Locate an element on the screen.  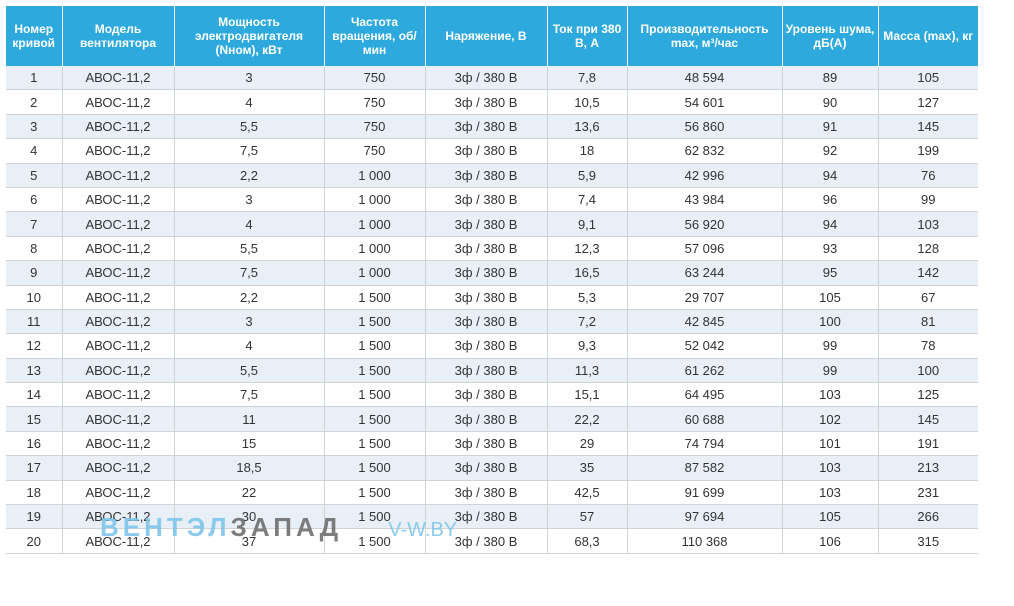
table-row: 12 АВОС-11,2 4 1 500 3ф / 380 В 9,3 52 042 99 78 is located at coordinates (492, 346).